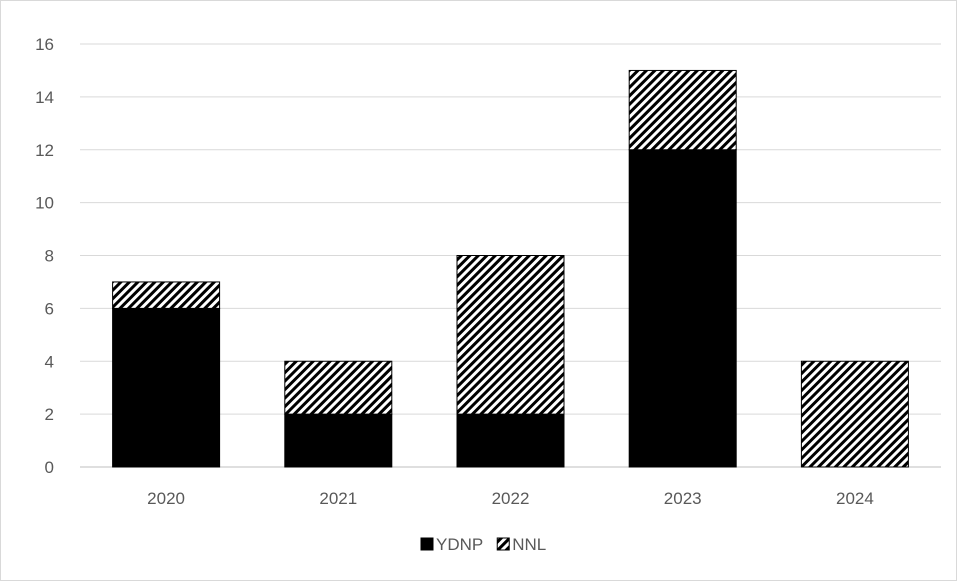 Image resolution: width=957 pixels, height=585 pixels. Describe the element at coordinates (682, 110) in the screenshot. I see `bar-nnl-2023` at that location.